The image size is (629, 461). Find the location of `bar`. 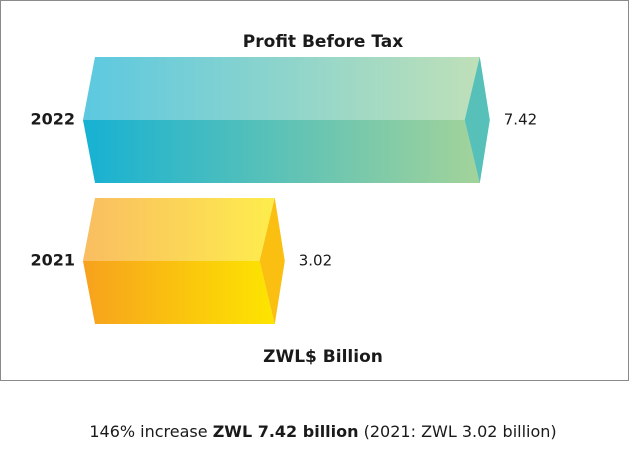

bar is located at coordinates (184, 261).